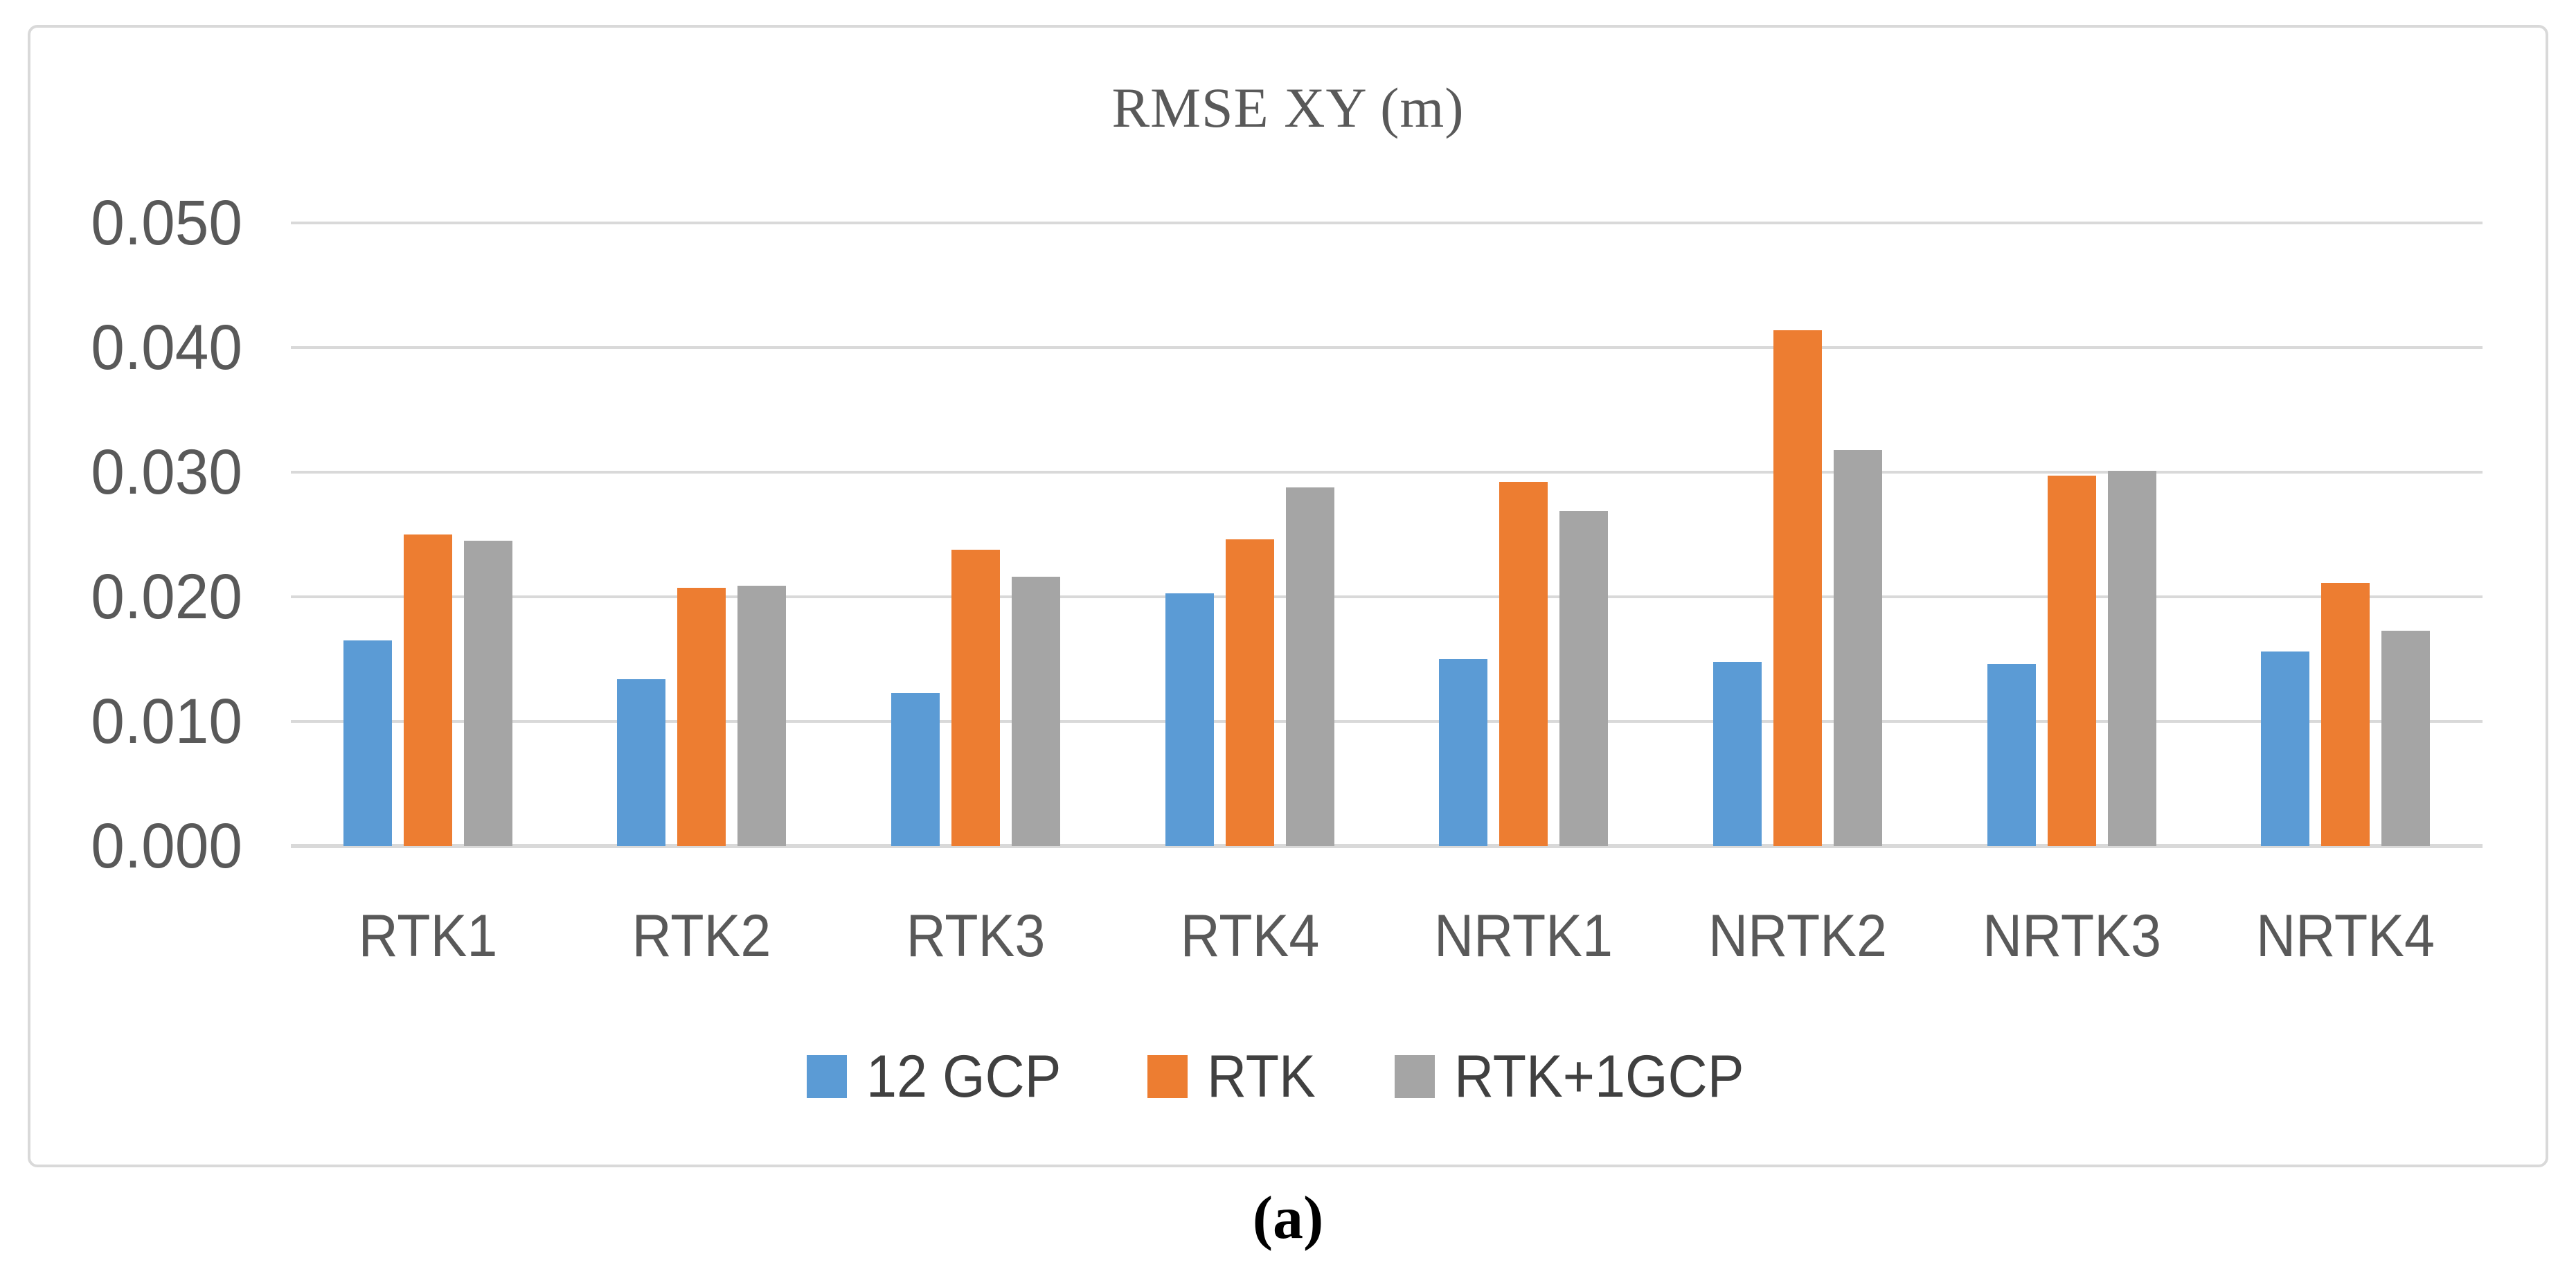 This screenshot has width=2576, height=1267. Describe the element at coordinates (2346, 936) in the screenshot. I see `x-category-label: NRTK4` at that location.